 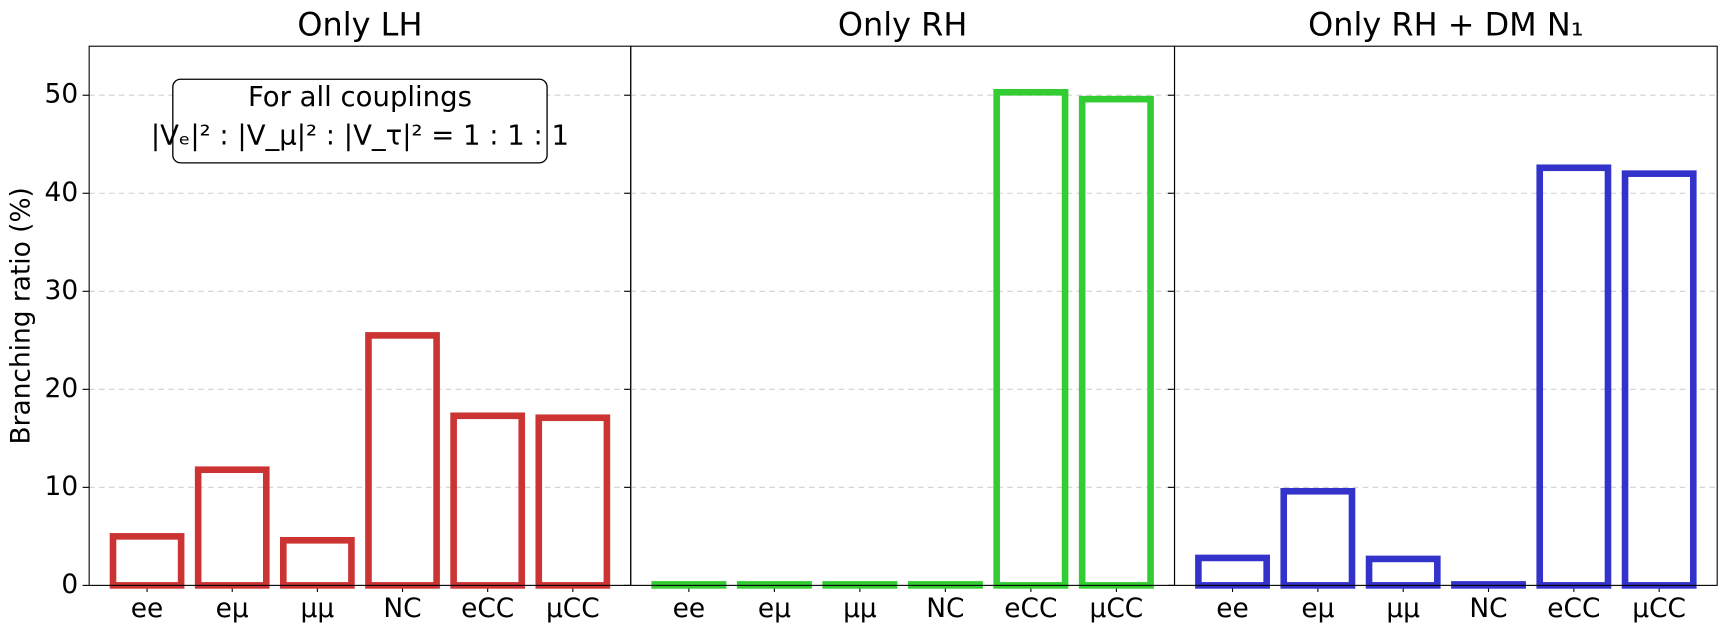 I want to click on y-tick-label: 0, so click(x=69, y=584).